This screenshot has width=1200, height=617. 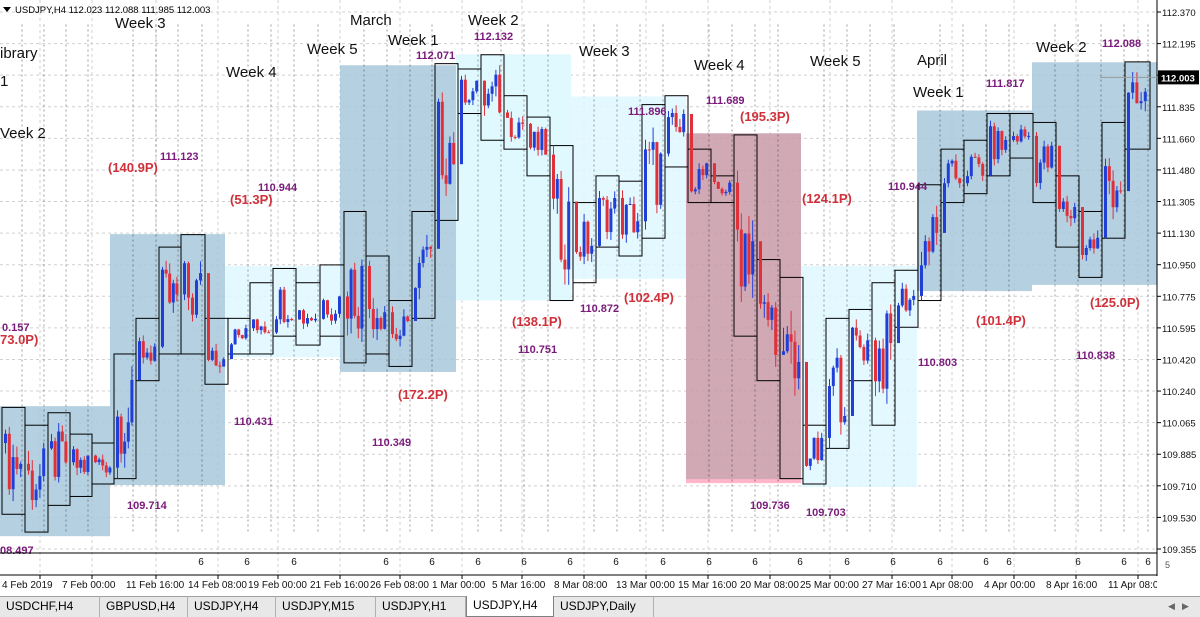 I want to click on range-annotation: (140.9P), so click(x=133, y=167).